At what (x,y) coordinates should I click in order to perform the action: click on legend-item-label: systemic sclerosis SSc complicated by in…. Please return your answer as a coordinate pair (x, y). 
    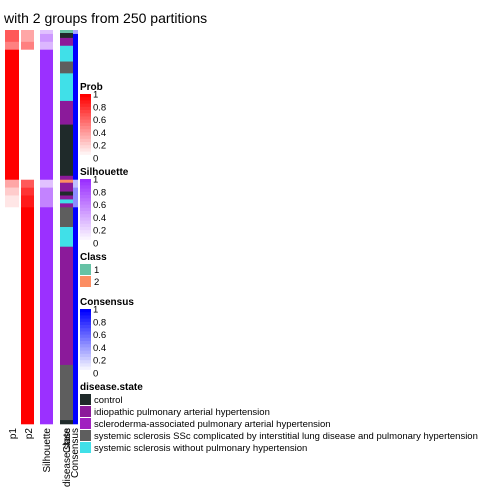
    Looking at the image, I should click on (286, 436).